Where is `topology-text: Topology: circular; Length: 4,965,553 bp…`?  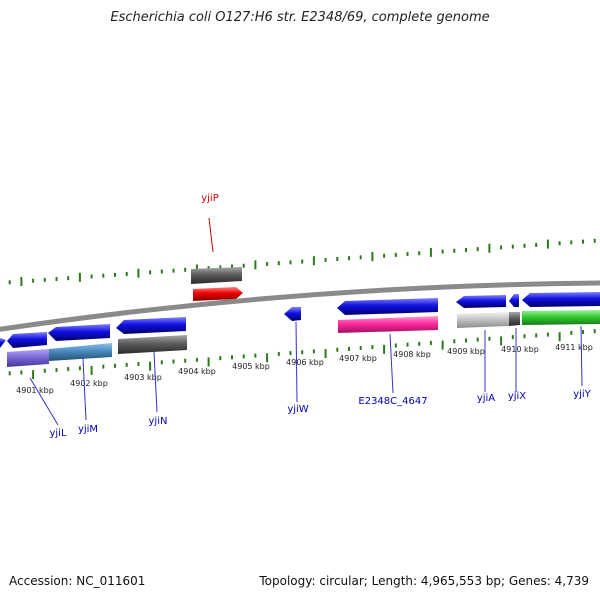 topology-text: Topology: circular; Length: 4,965,553 bp… is located at coordinates (424, 581).